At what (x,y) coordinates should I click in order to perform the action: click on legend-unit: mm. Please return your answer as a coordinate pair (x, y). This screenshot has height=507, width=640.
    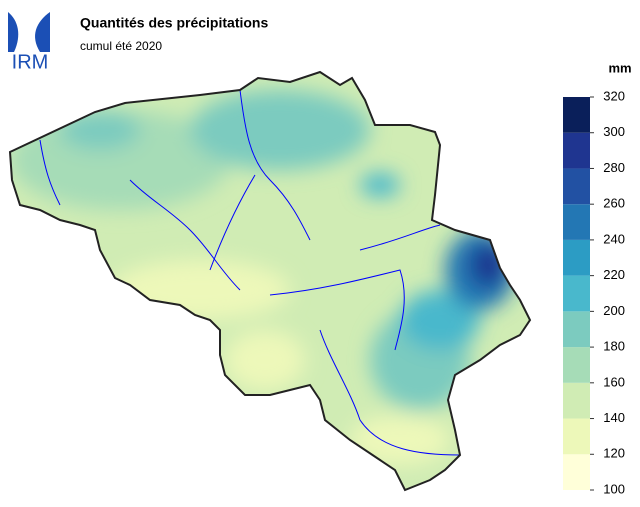
    Looking at the image, I should click on (619, 67).